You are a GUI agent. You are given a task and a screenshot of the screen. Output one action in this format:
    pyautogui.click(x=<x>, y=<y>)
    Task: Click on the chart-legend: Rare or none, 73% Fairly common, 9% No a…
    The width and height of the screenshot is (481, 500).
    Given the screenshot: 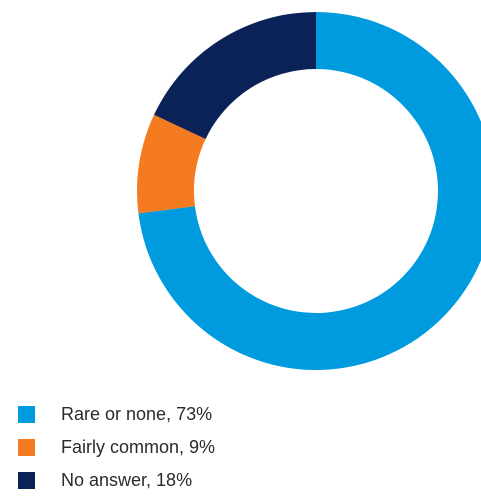 What is the action you would take?
    pyautogui.click(x=116, y=447)
    